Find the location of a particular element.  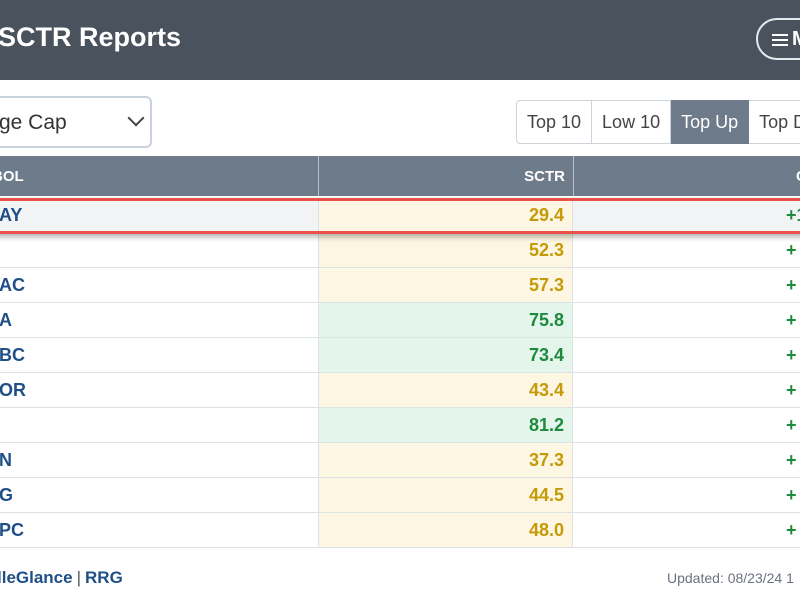

column-header-change: C is located at coordinates (798, 176).